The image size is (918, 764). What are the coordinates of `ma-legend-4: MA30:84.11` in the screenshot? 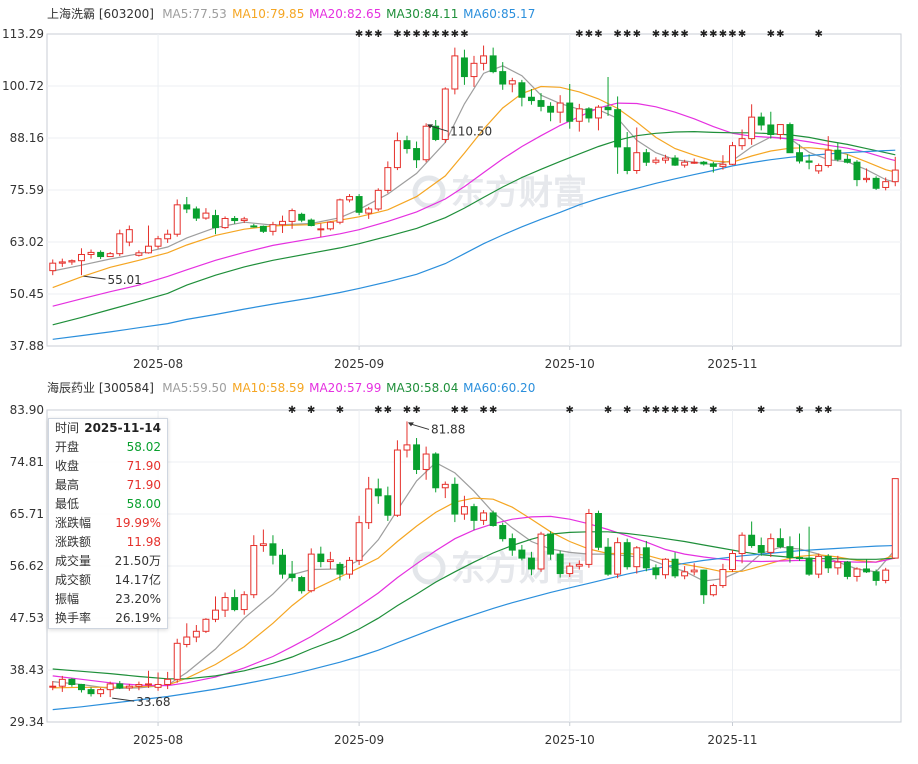 It's located at (422, 14).